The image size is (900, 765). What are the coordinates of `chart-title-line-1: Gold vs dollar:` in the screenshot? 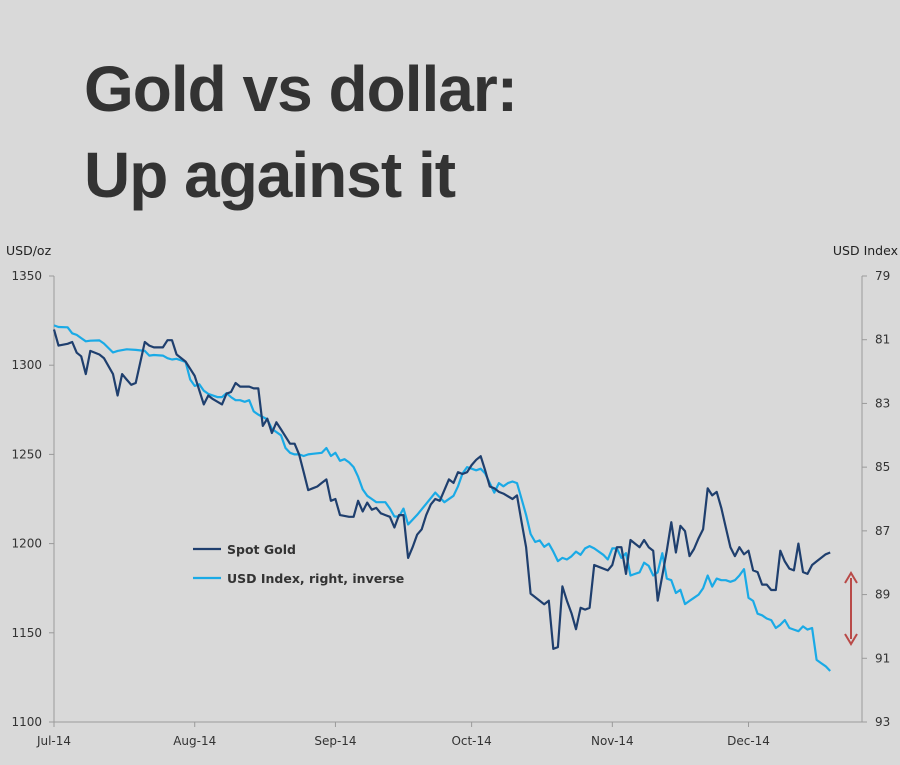 It's located at (301, 89).